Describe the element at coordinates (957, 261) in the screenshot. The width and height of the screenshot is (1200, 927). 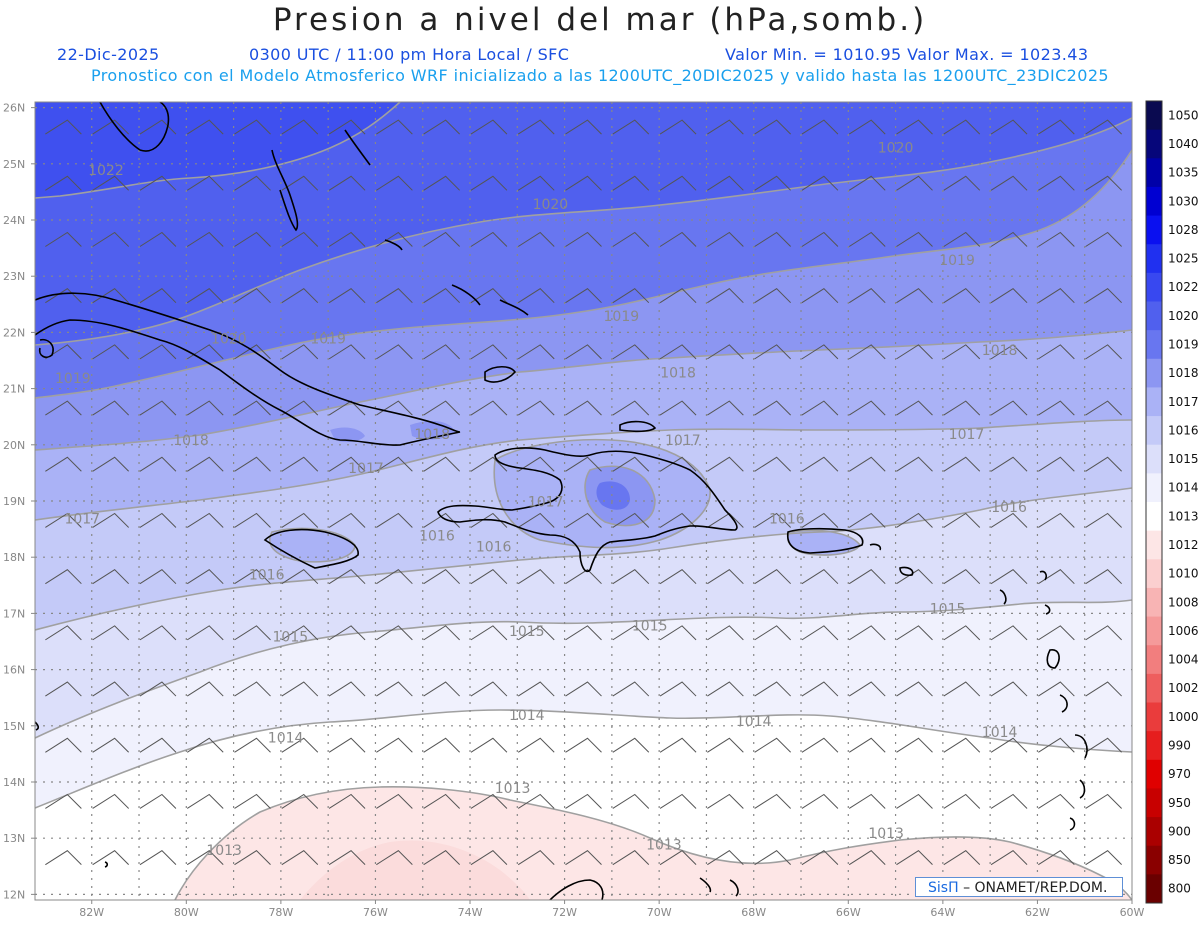
I see `contour-label: 1019` at that location.